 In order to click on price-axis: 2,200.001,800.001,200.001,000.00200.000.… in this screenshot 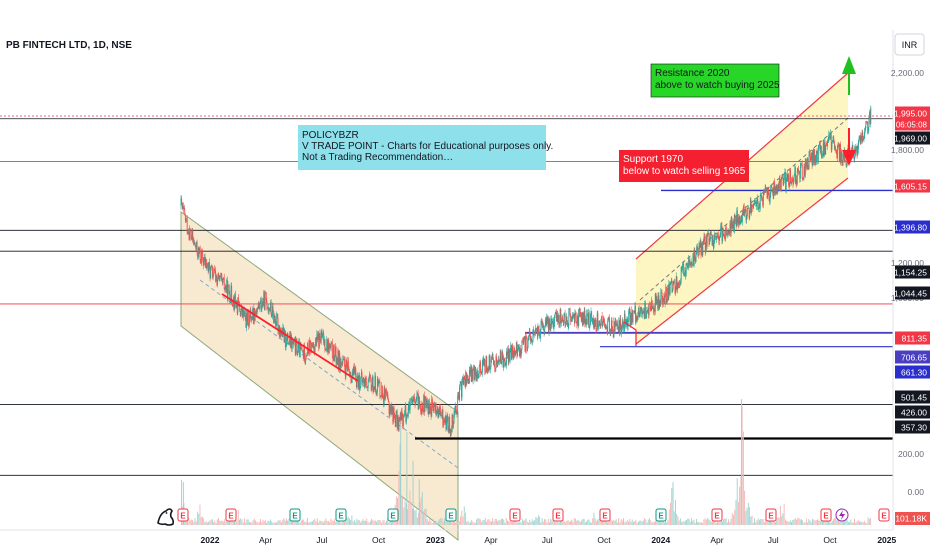, I will do `click(910, 280)`.